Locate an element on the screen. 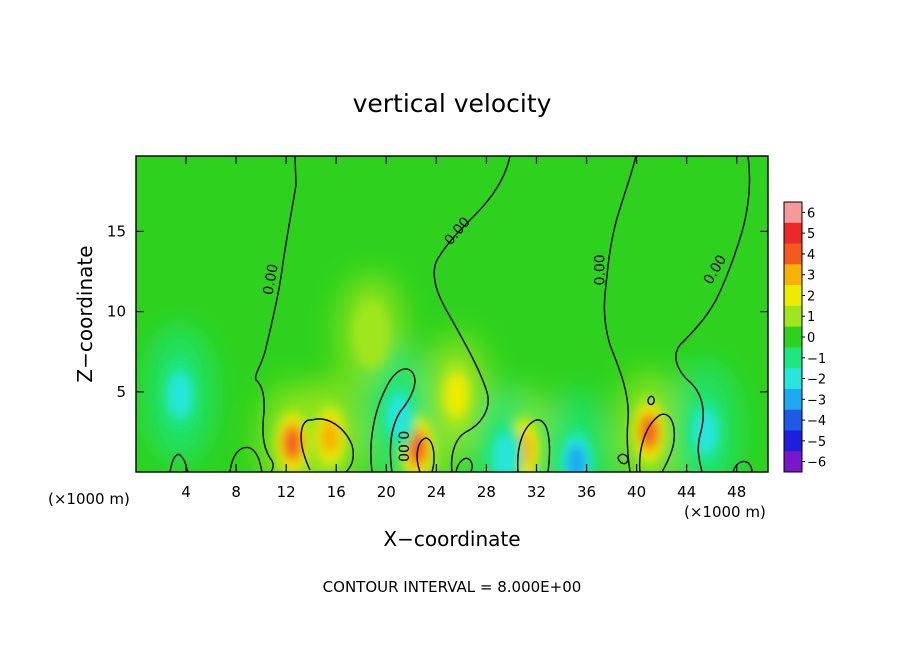 This screenshot has height=654, width=904. colorbar-label: 5 is located at coordinates (811, 234).